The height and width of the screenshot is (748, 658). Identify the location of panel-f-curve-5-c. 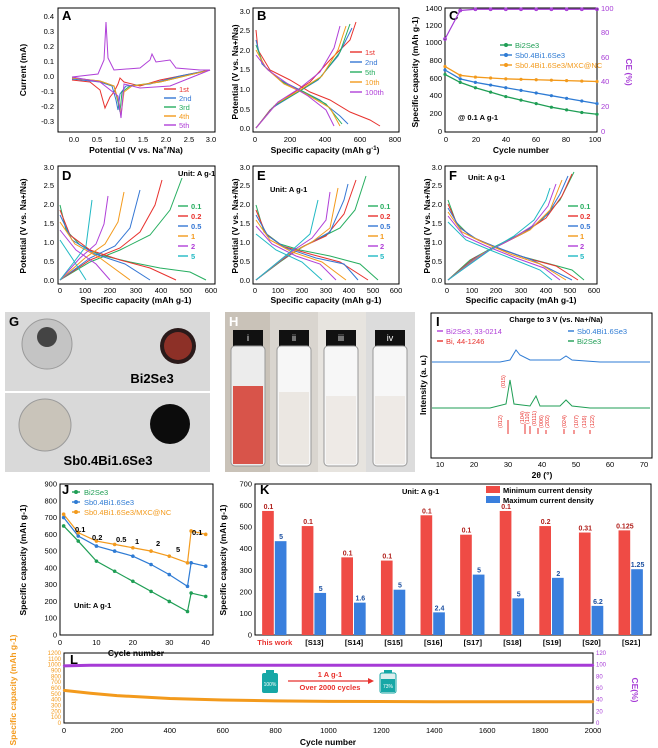
(499, 234).